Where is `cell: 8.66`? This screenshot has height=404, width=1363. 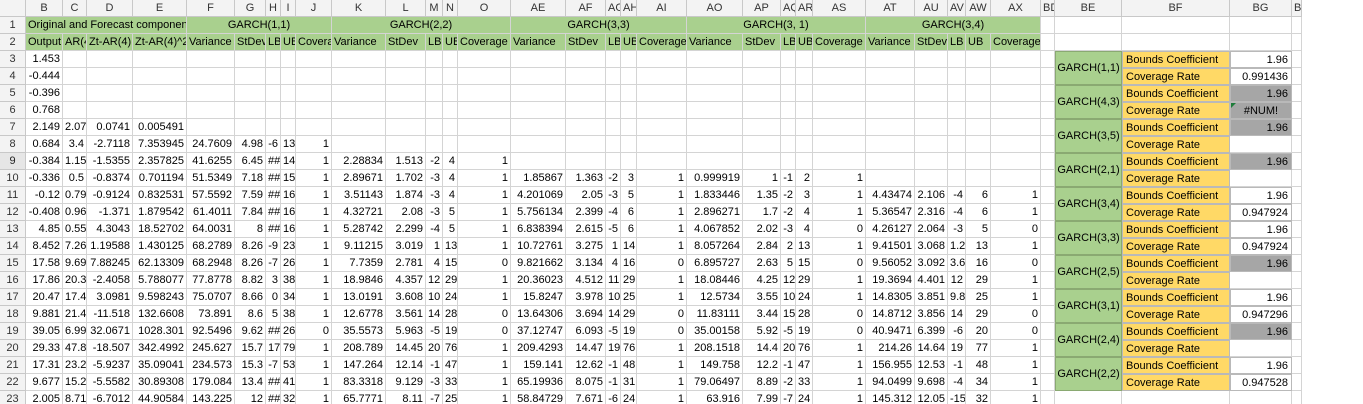
cell: 8.66 is located at coordinates (250, 297).